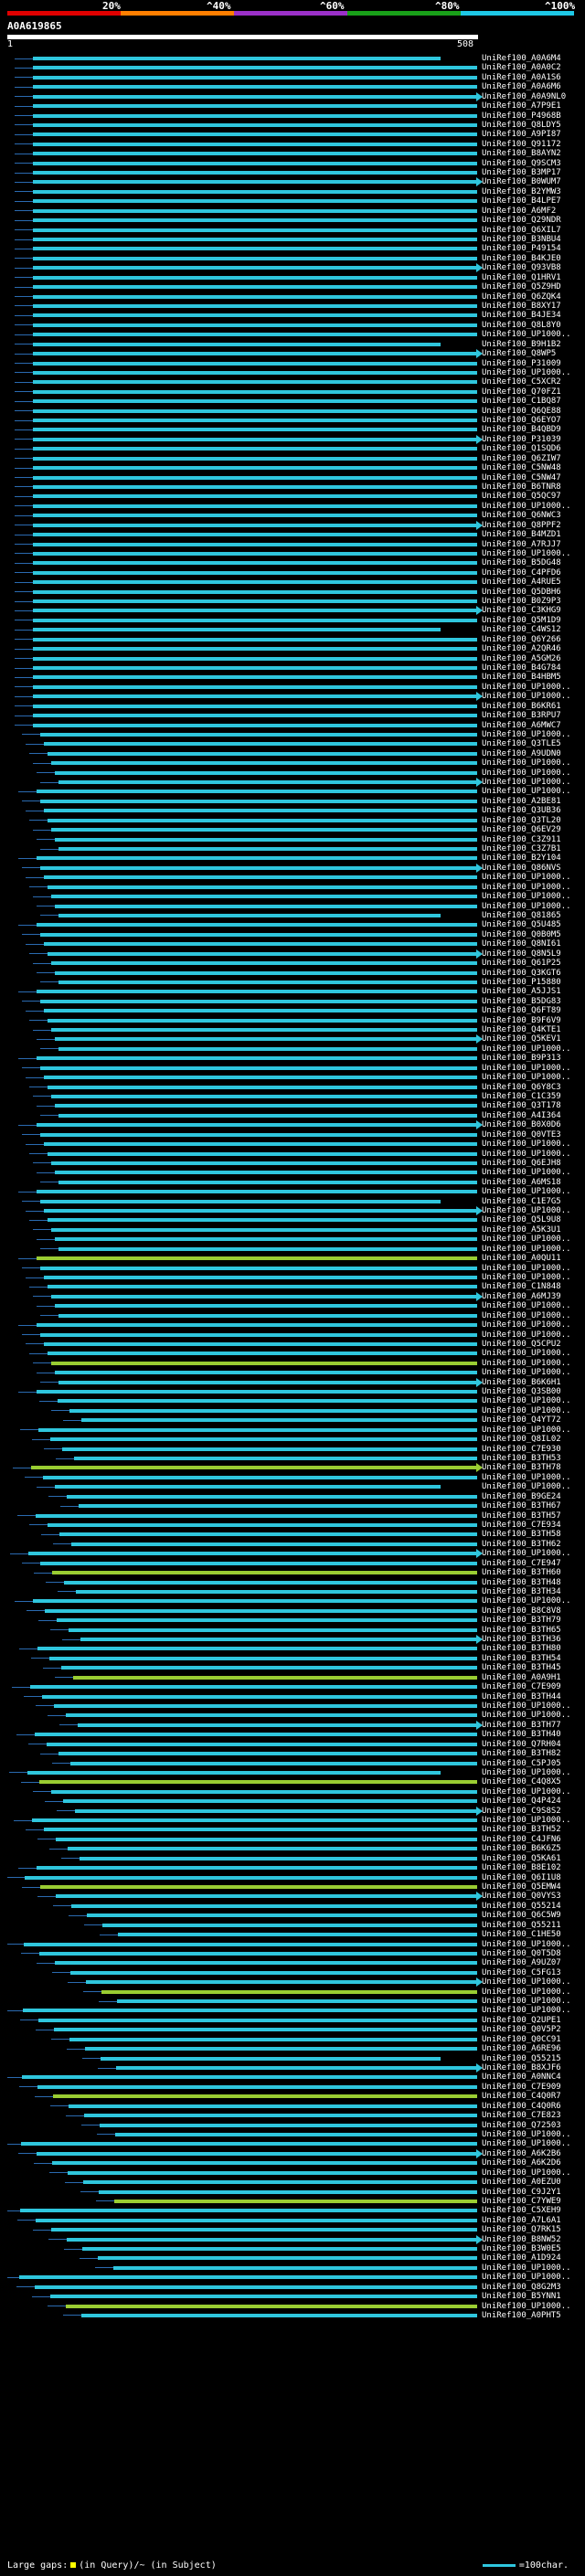  Describe the element at coordinates (521, 630) in the screenshot. I see `hit-label: UniRef100_C4WS12` at that location.